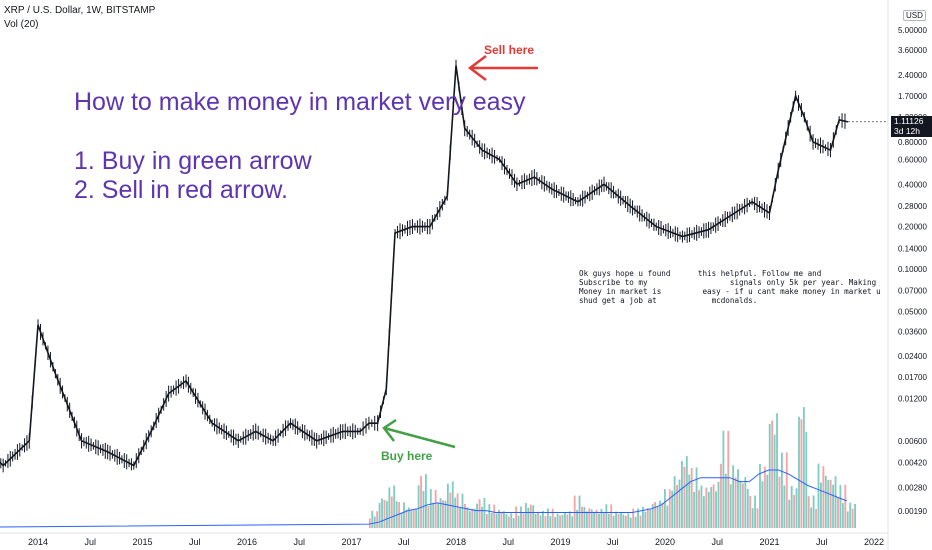 This screenshot has width=932, height=550. What do you see at coordinates (907, 131) in the screenshot?
I see `bar-countdown: 3d 12h` at bounding box center [907, 131].